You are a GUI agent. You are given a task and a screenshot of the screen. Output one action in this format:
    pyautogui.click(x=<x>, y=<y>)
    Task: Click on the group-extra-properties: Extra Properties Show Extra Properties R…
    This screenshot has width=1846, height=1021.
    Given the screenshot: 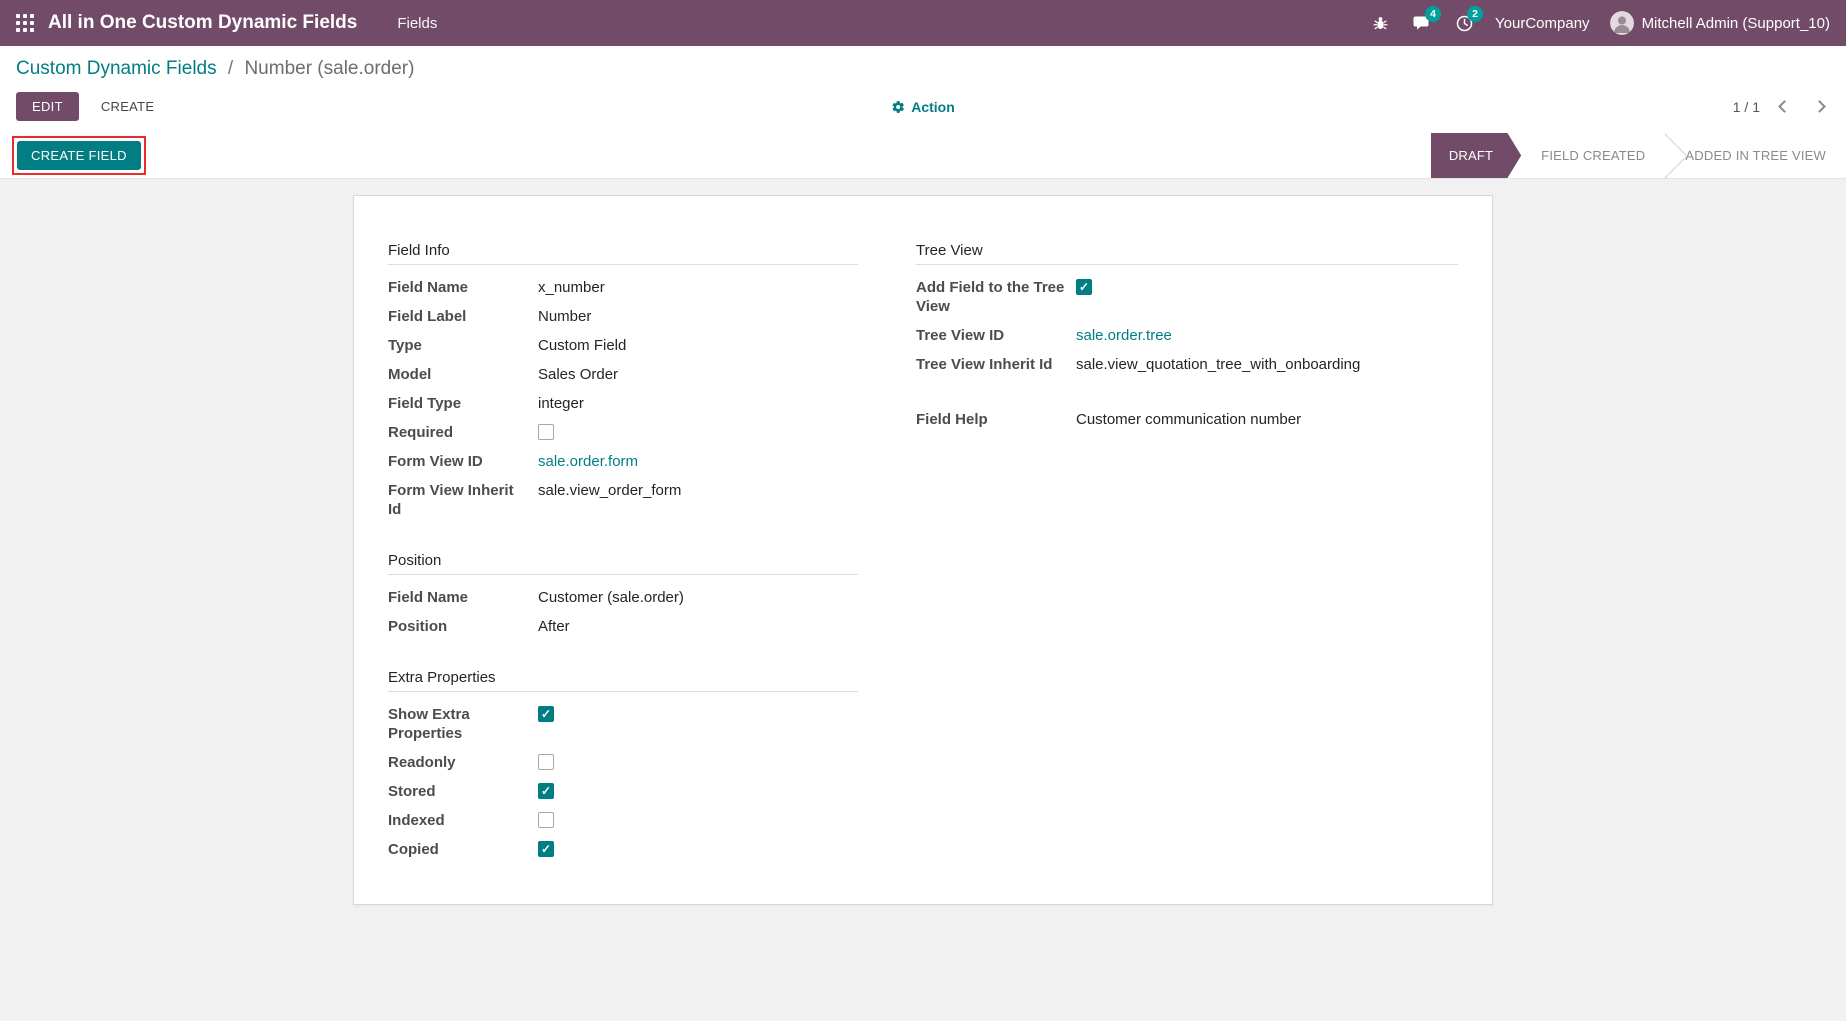 What is the action you would take?
    pyautogui.click(x=623, y=765)
    